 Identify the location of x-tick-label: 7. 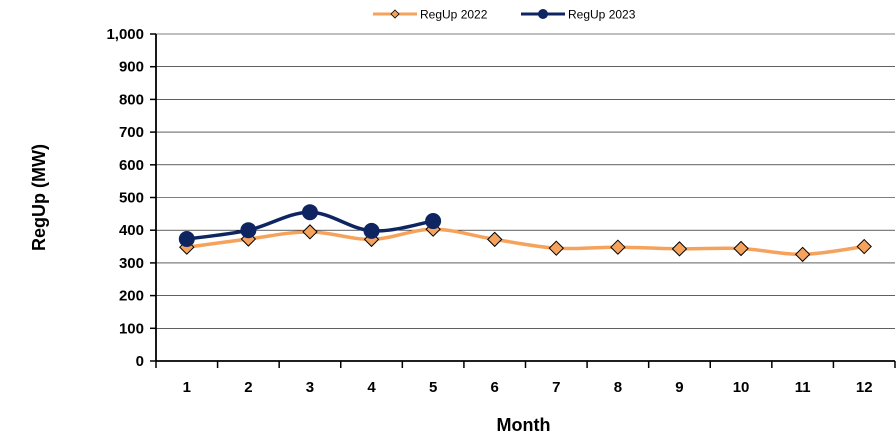
(556, 387).